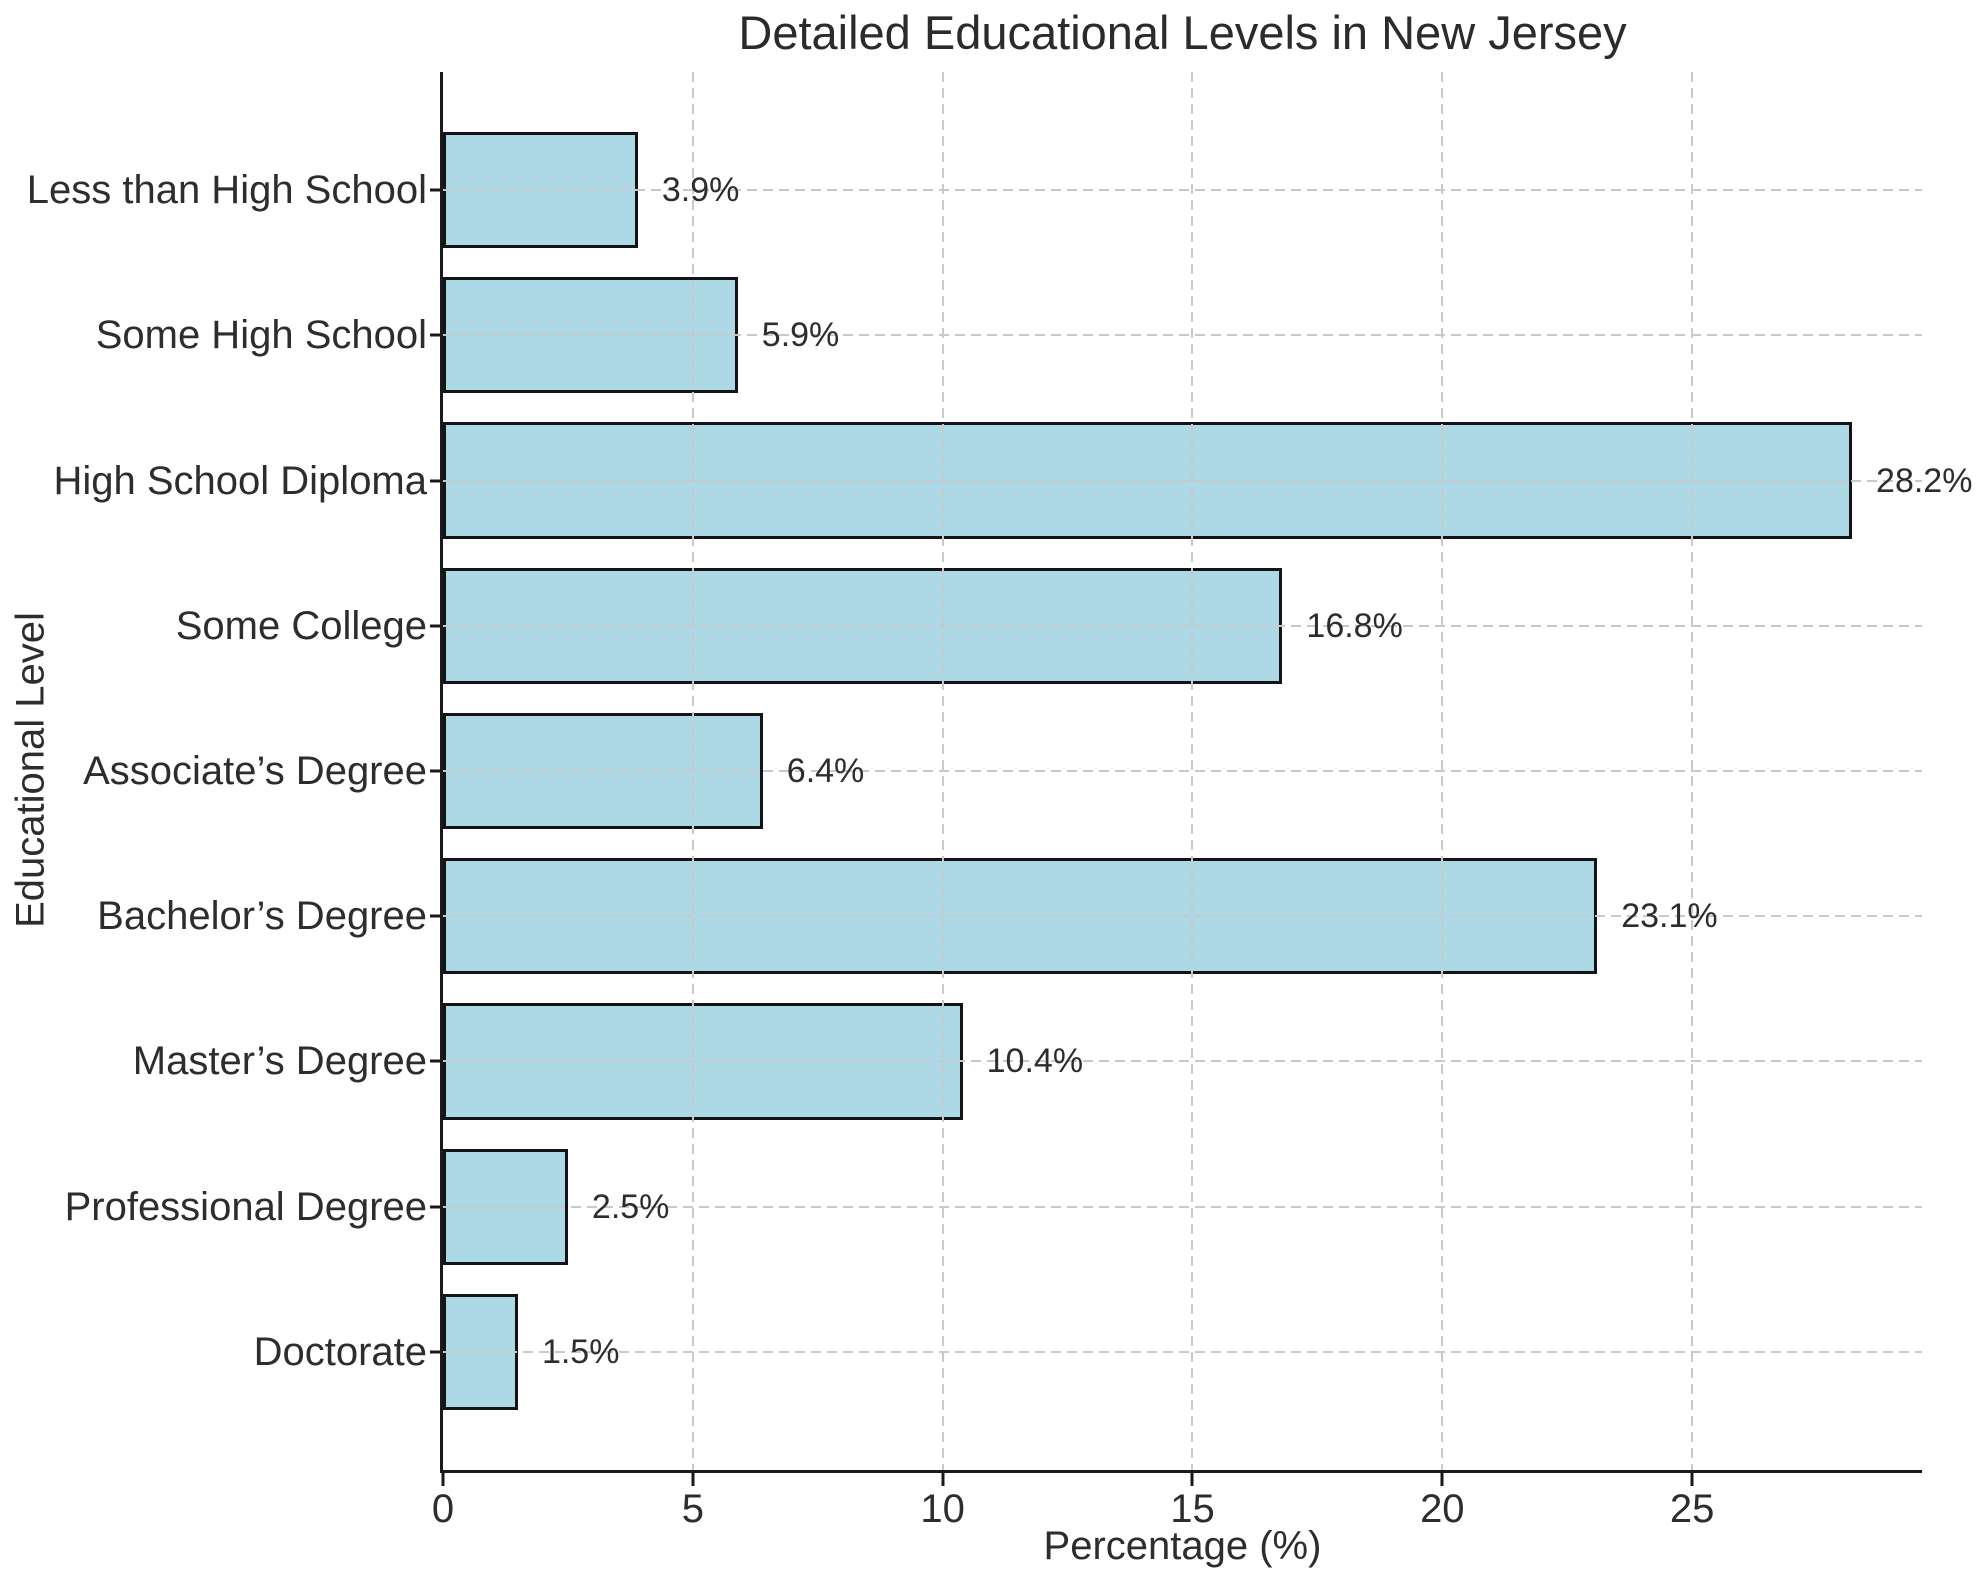 Image resolution: width=1982 pixels, height=1580 pixels. Describe the element at coordinates (1924, 480) in the screenshot. I see `bar-value-label: 28.2%` at that location.